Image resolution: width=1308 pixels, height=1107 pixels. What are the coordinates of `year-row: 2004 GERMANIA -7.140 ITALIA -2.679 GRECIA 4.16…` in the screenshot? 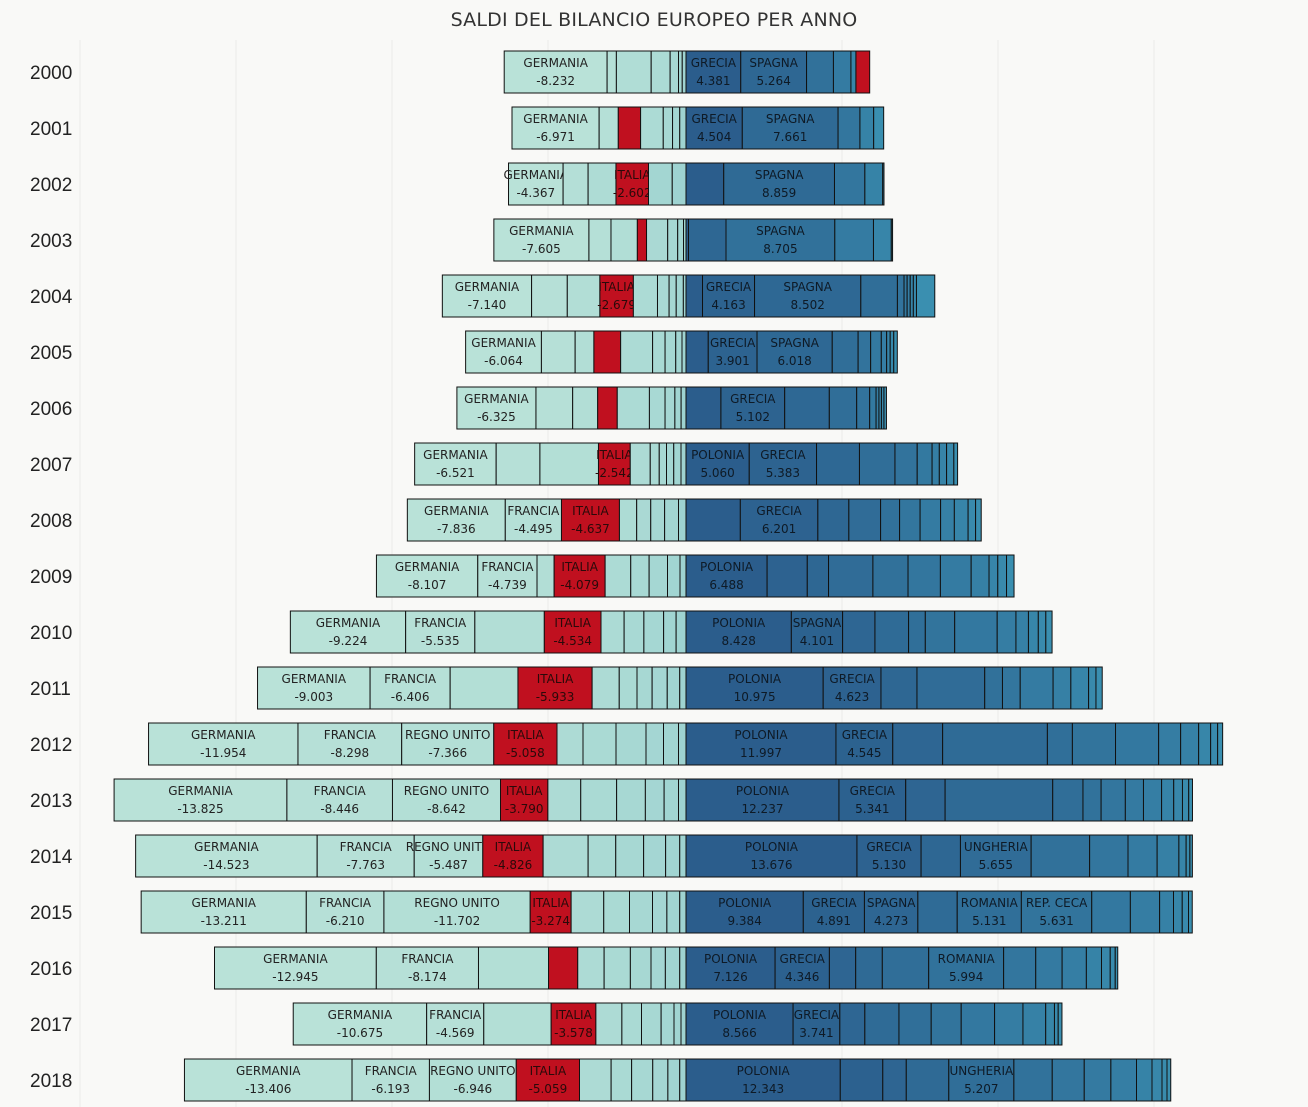 It's located at (483, 296).